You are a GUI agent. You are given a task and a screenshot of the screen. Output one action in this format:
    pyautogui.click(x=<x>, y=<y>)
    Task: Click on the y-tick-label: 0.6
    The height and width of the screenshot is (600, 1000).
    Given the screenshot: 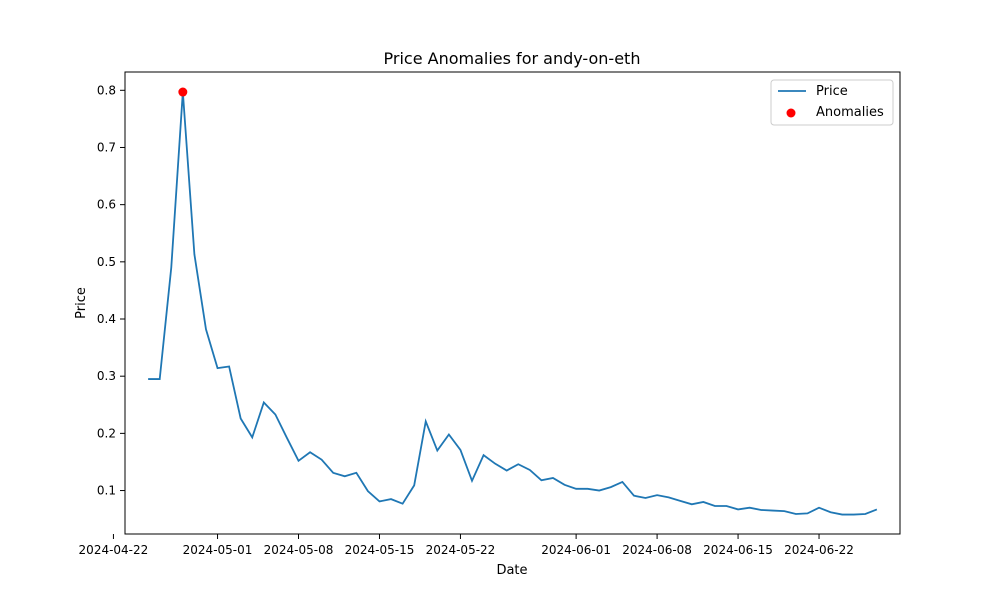 What is the action you would take?
    pyautogui.click(x=106, y=205)
    